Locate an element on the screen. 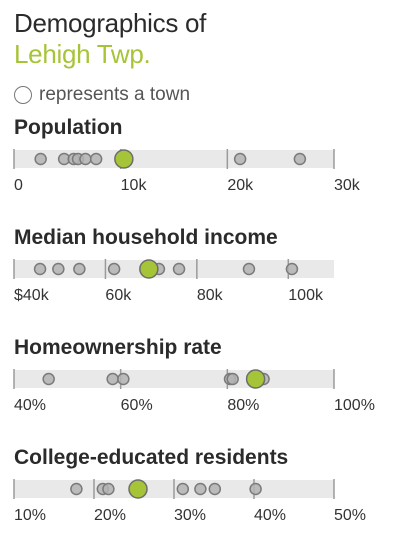 This screenshot has height=536, width=400. tick-label: 80% is located at coordinates (243, 405).